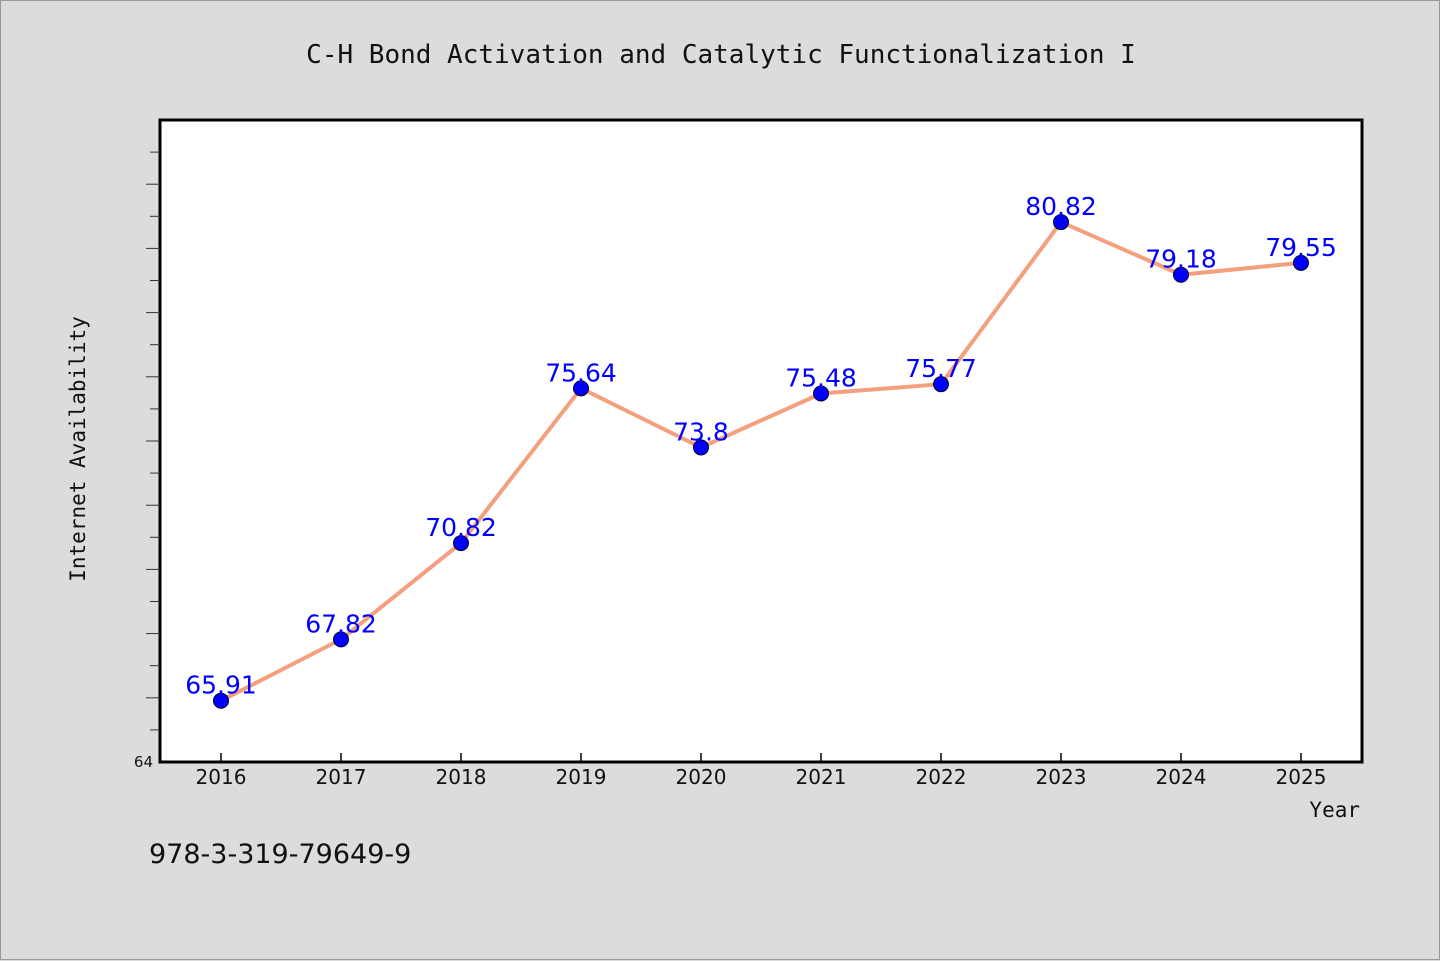 Image resolution: width=1440 pixels, height=961 pixels. Describe the element at coordinates (701, 431) in the screenshot. I see `data-label: 73.8` at that location.